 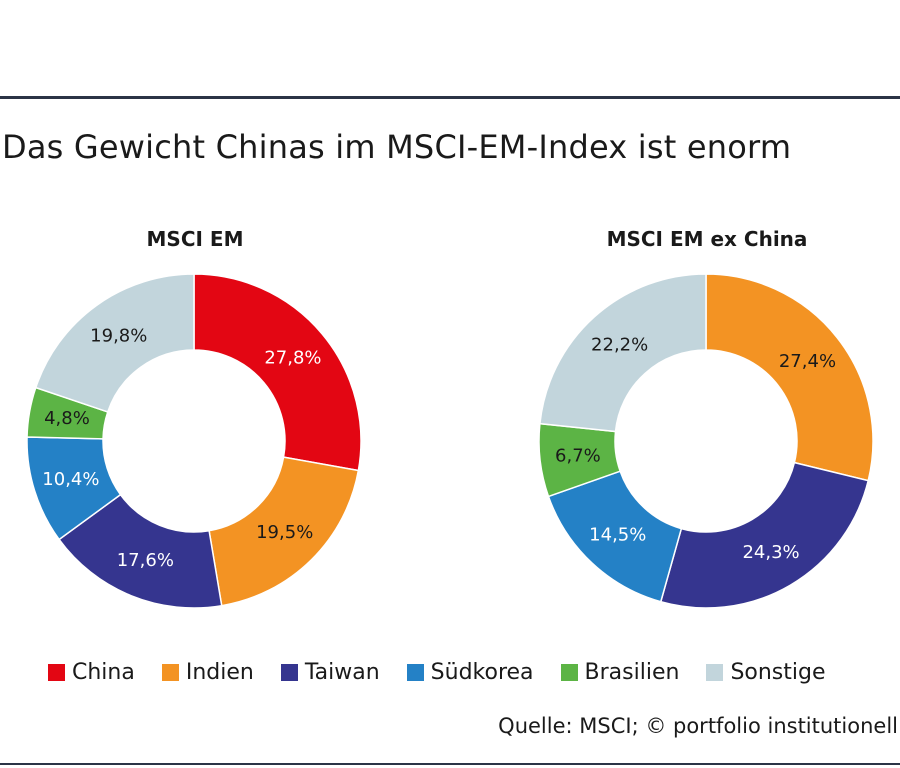 I want to click on slice-msci-em-taiwan, so click(x=140, y=551).